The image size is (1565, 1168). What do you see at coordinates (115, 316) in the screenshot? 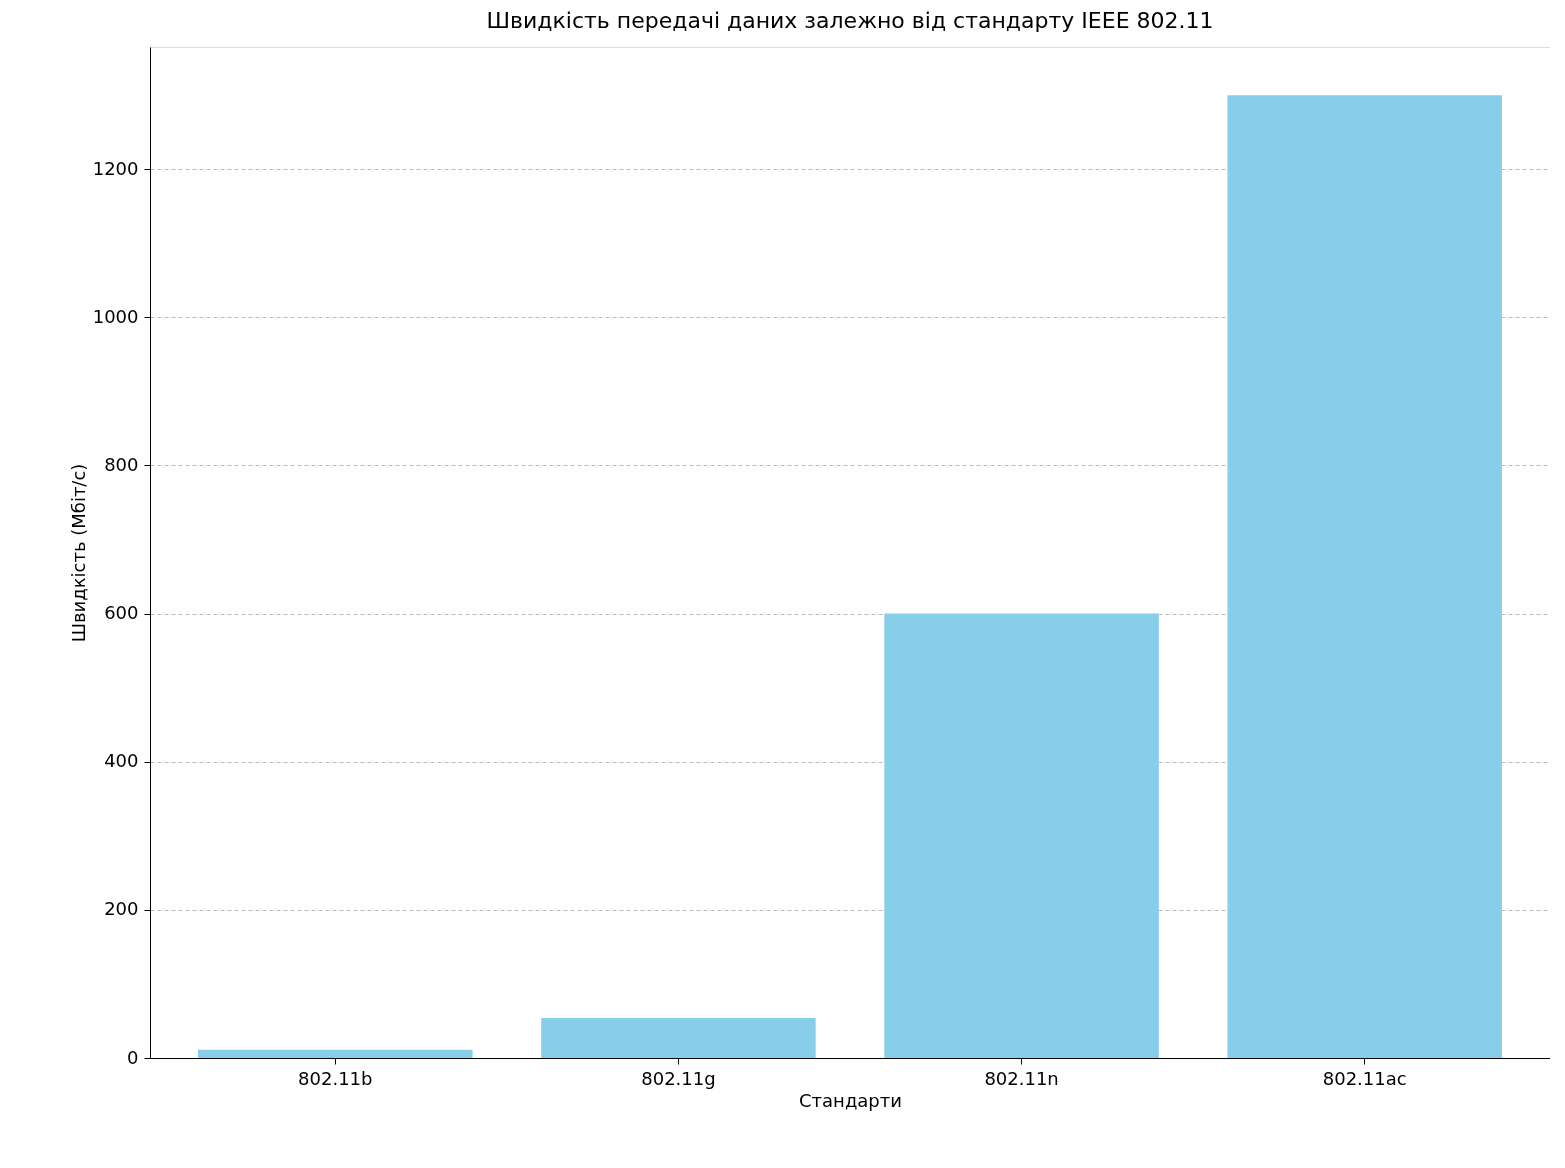
I see `y-tick-label: 1000` at bounding box center [115, 316].